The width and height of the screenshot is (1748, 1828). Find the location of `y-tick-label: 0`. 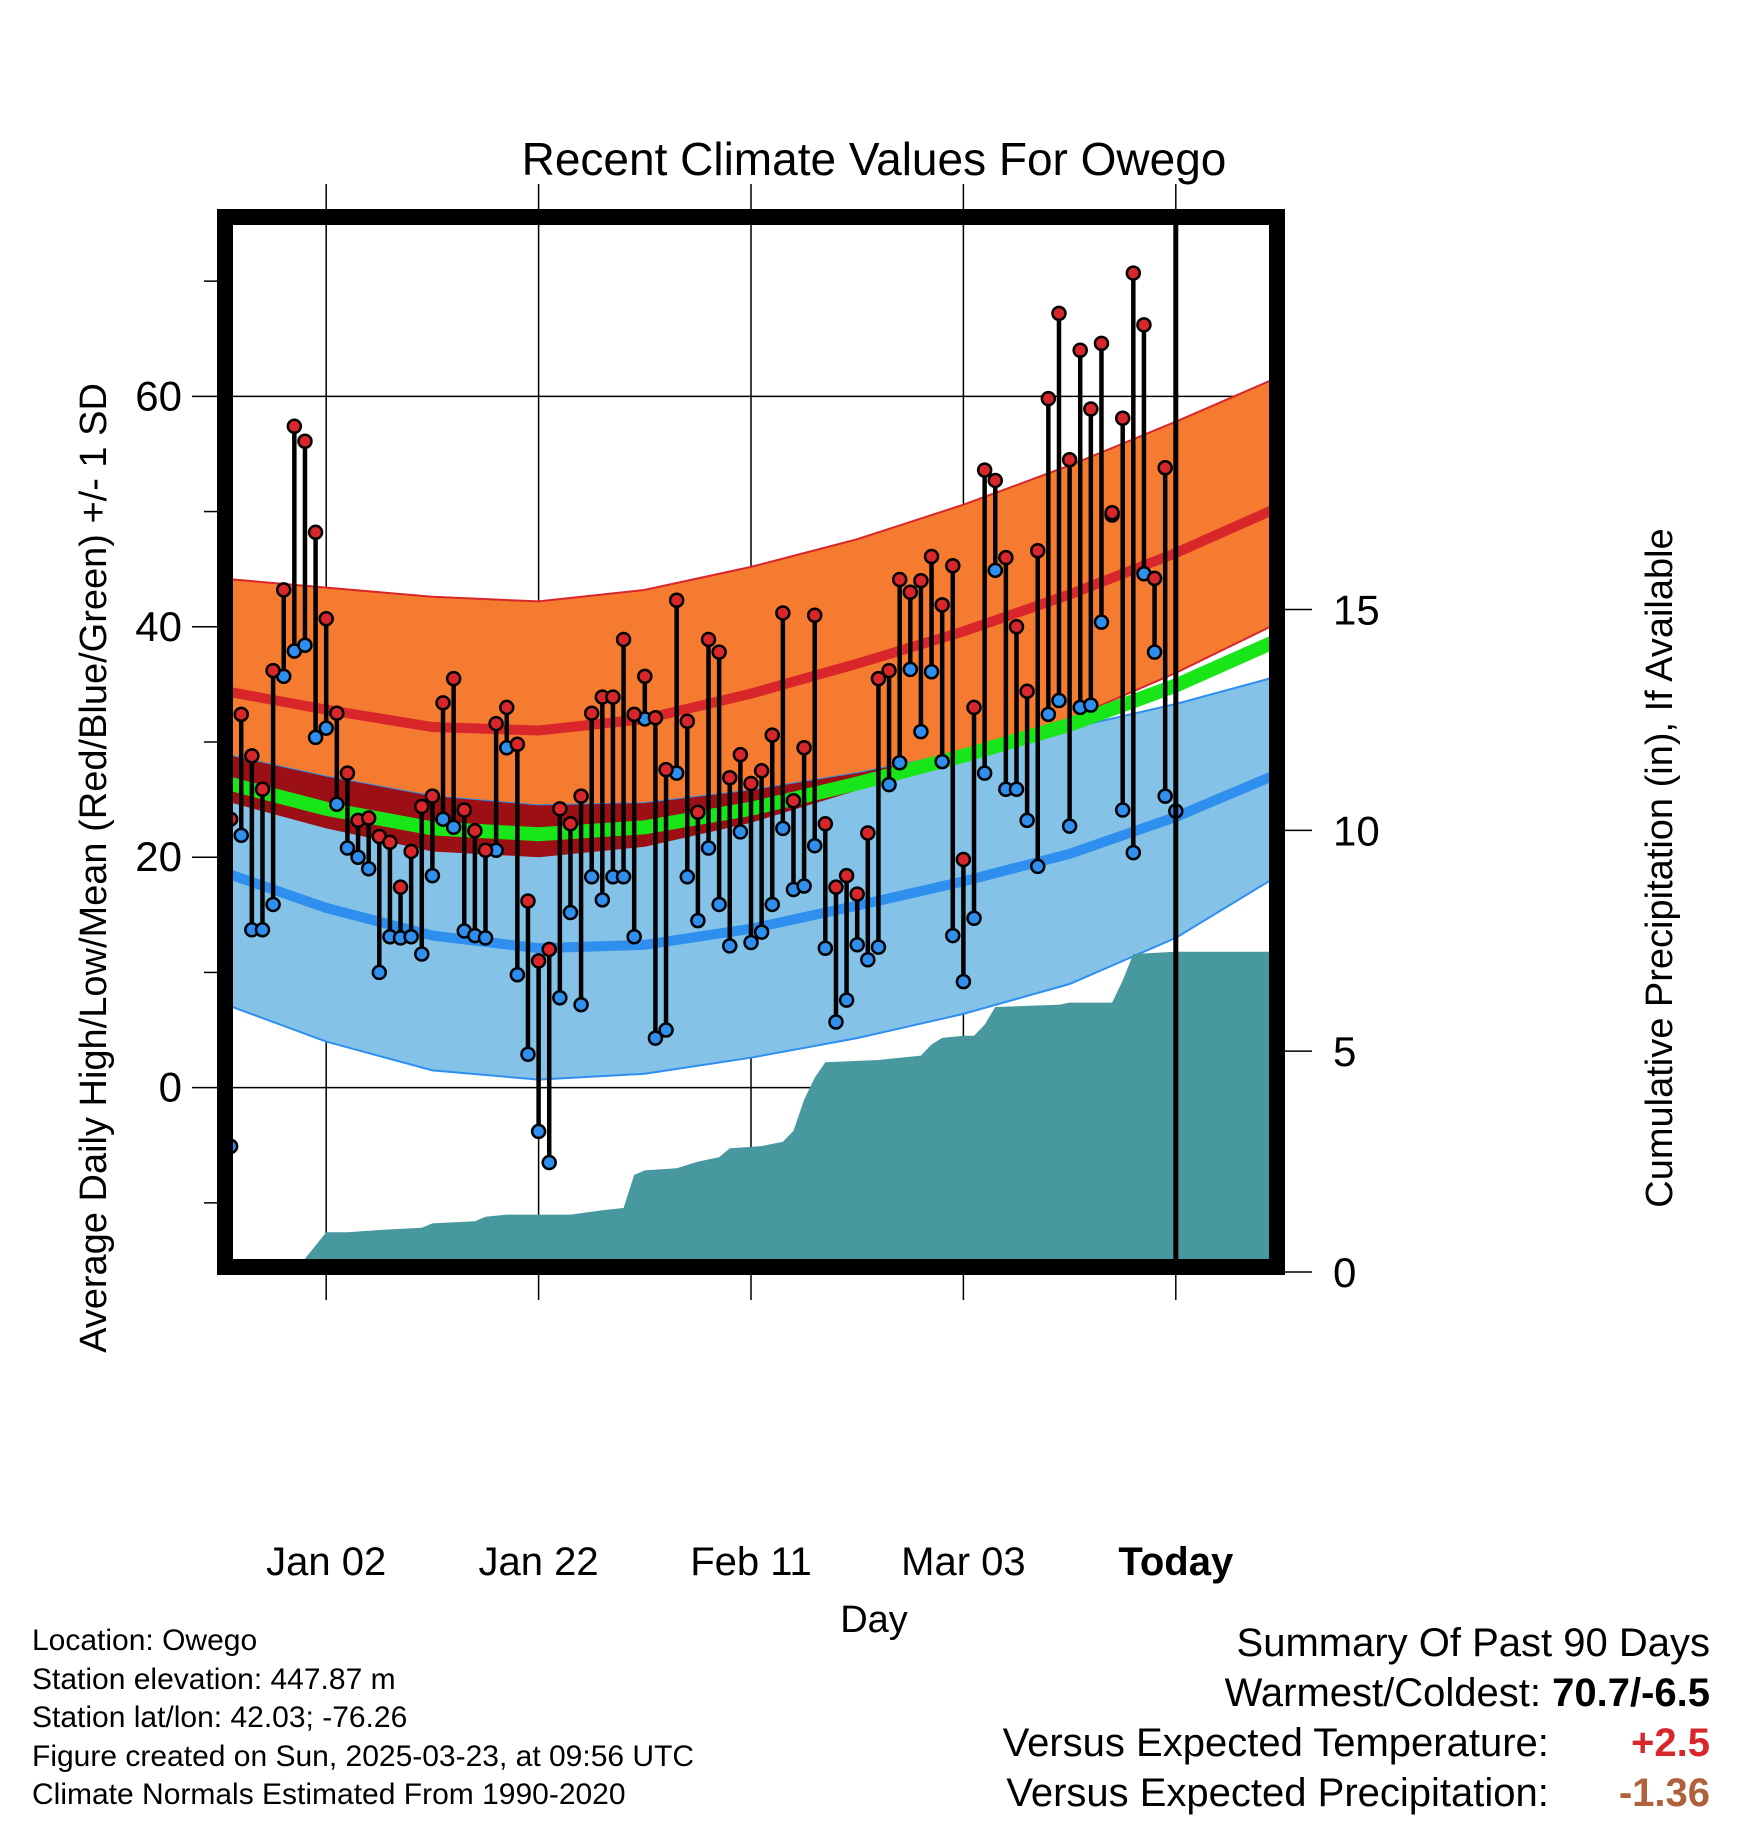

y-tick-label: 0 is located at coordinates (170, 1087).